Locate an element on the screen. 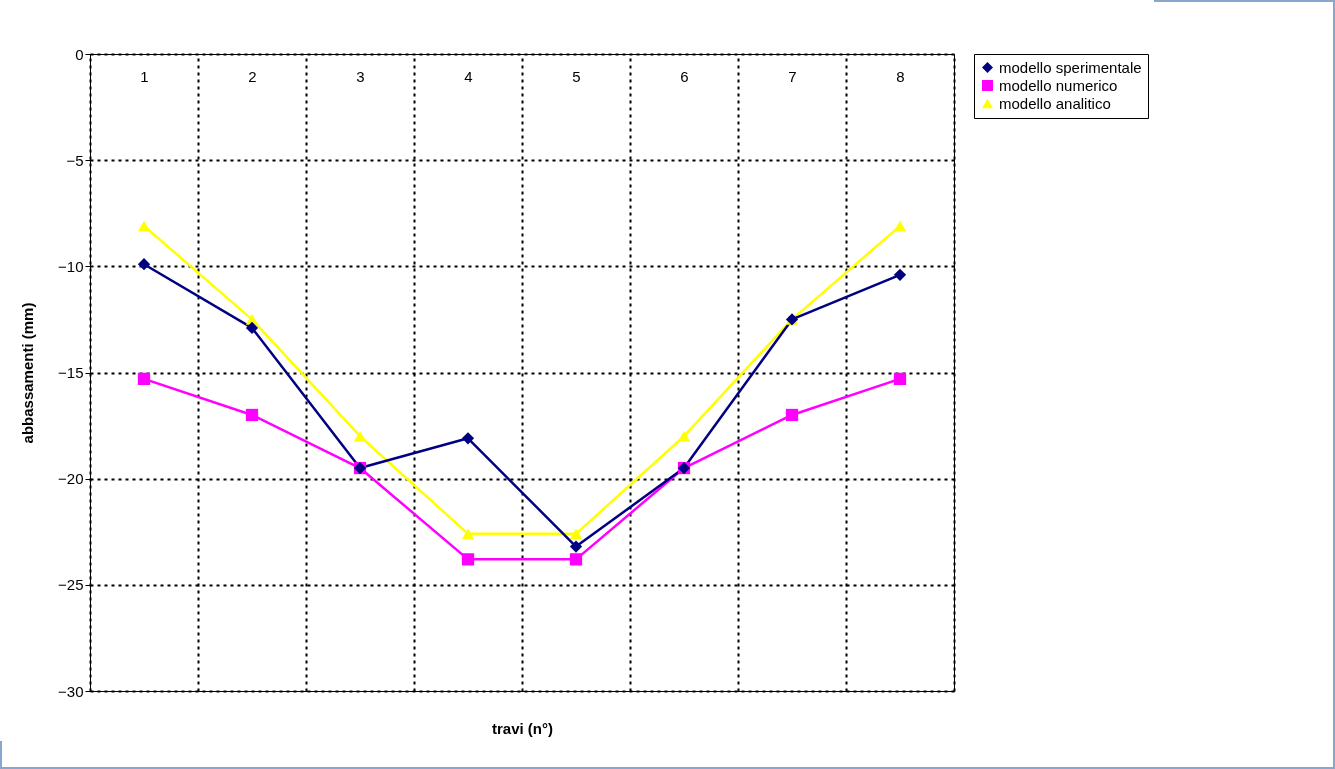 Image resolution: width=1335 pixels, height=769 pixels. x-tick-label: 6 is located at coordinates (684, 76).